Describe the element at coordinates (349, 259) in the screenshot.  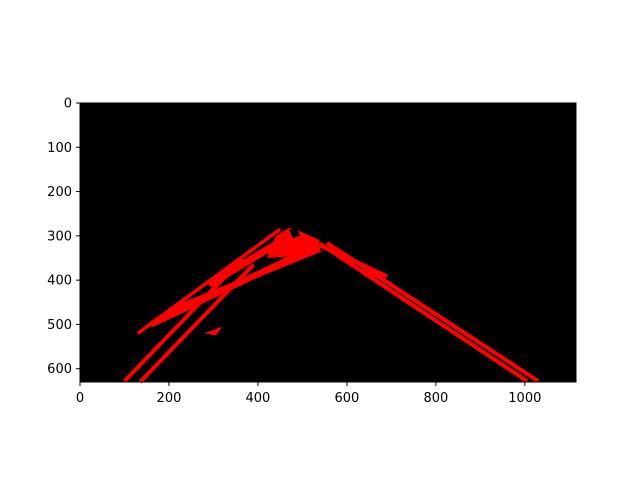
I see `right-upper-segment` at that location.